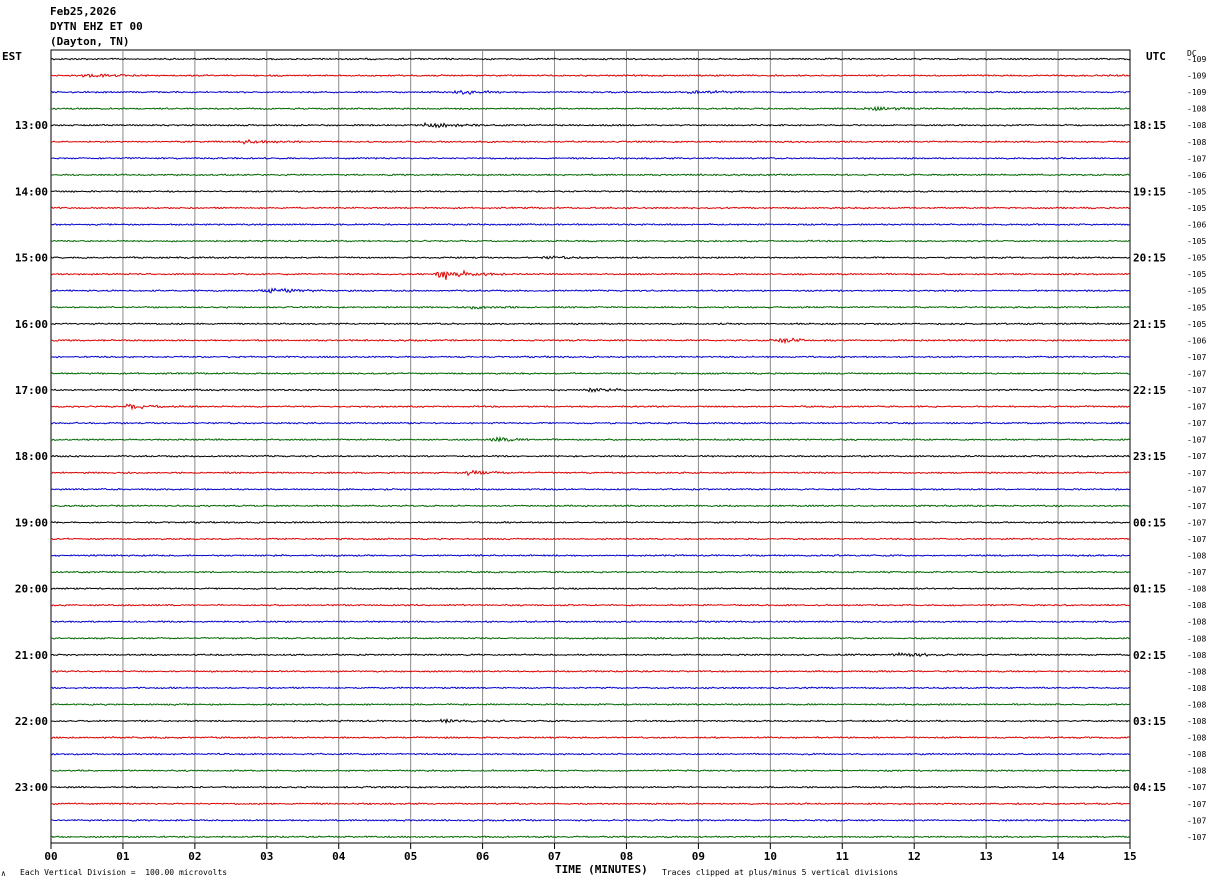  Describe the element at coordinates (90, 41) in the screenshot. I see `station-location: (Dayton, TN)` at that location.